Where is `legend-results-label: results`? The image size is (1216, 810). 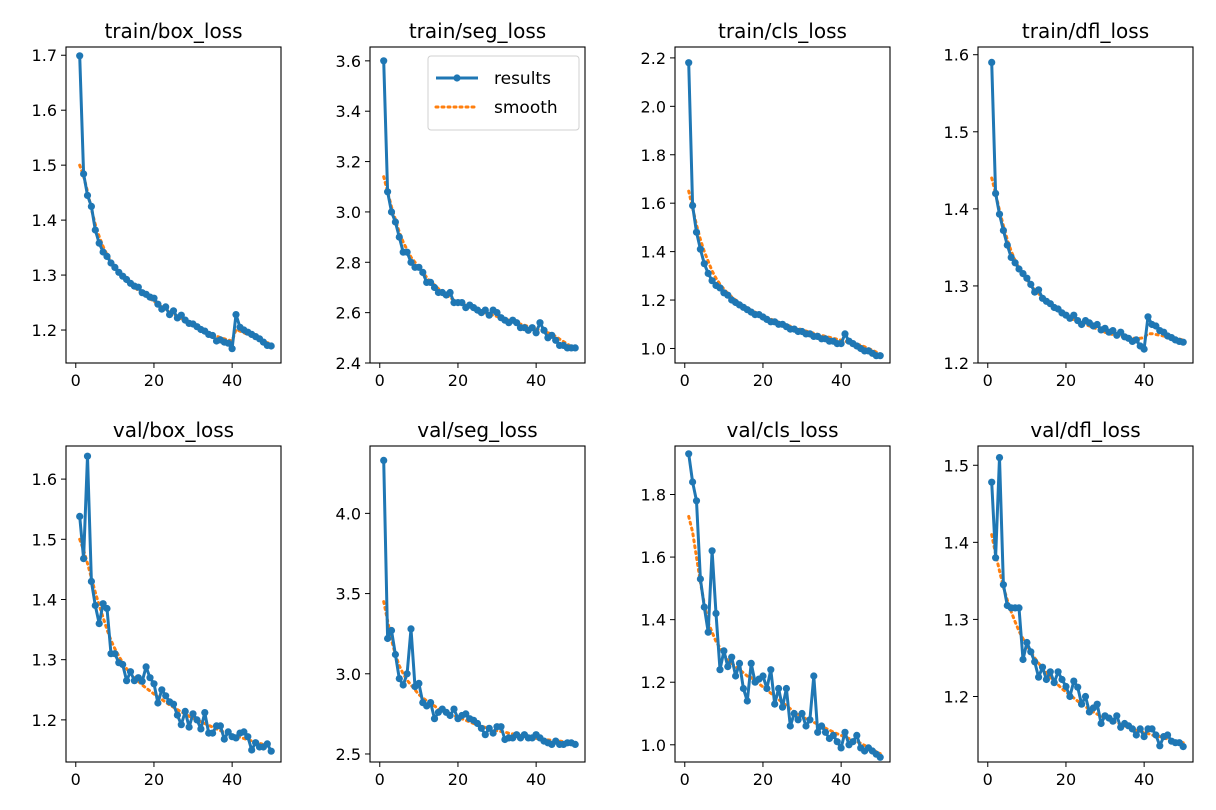 legend-results-label: results is located at coordinates (522, 79).